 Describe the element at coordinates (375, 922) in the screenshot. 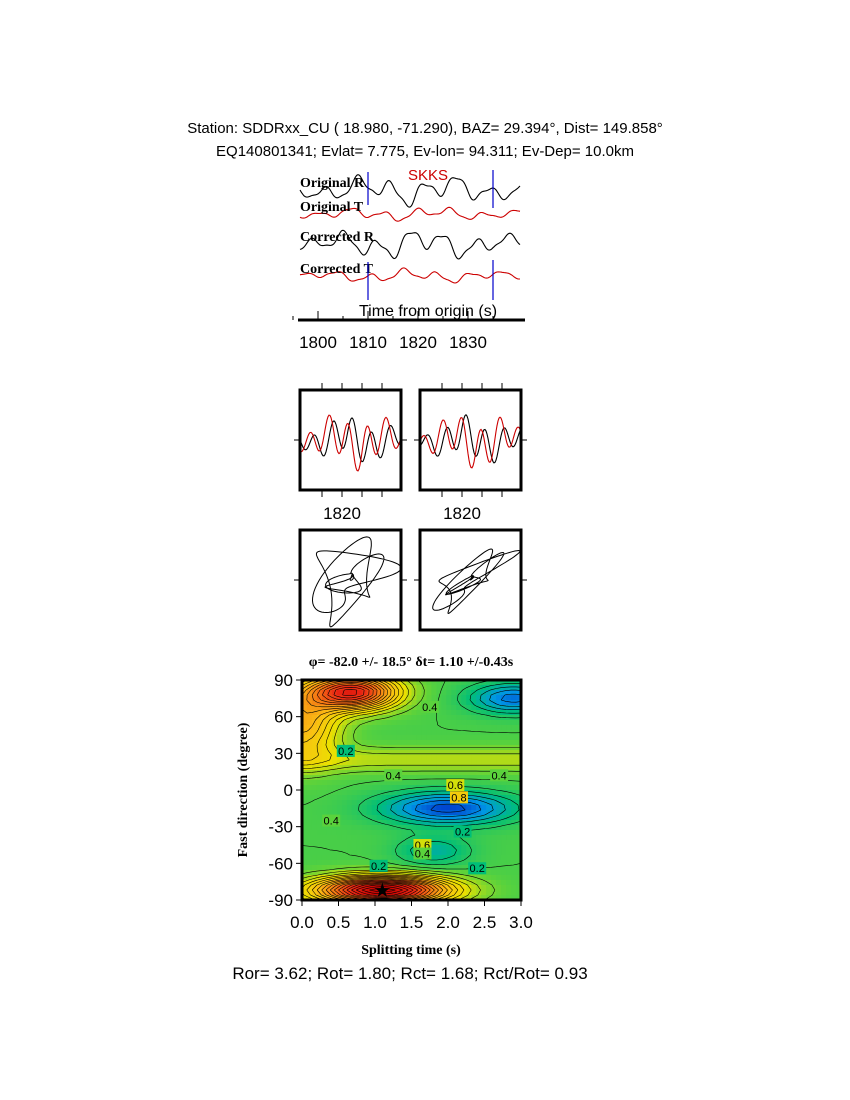

I see `x-tick-label: 1.0` at that location.